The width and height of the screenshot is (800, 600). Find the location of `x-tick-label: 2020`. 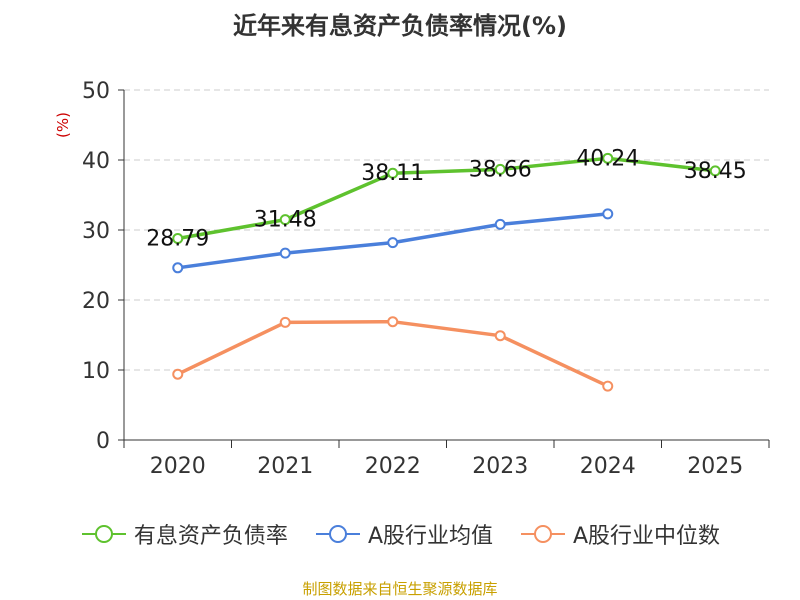

x-tick-label: 2020 is located at coordinates (178, 466).